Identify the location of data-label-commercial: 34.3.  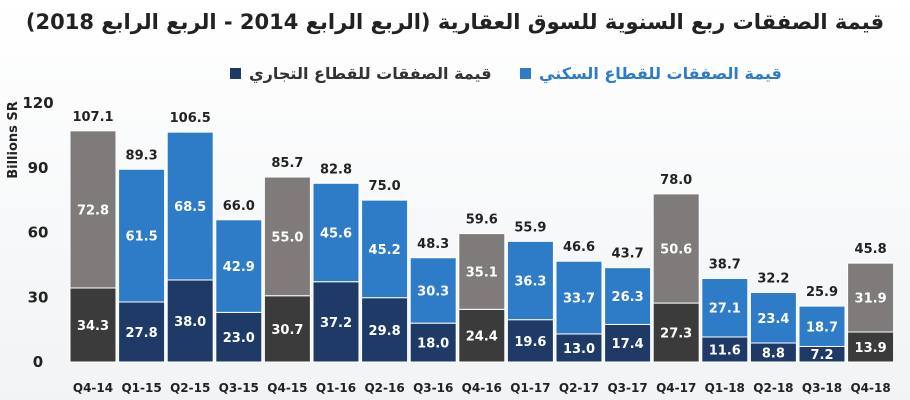
(93, 326).